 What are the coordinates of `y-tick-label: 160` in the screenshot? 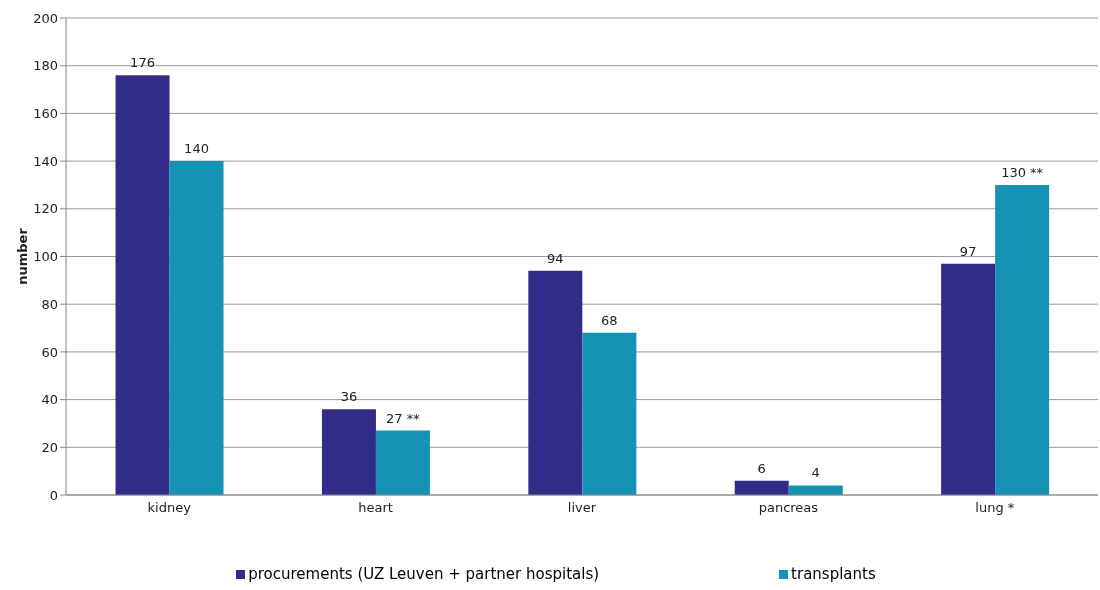 It's located at (45, 114).